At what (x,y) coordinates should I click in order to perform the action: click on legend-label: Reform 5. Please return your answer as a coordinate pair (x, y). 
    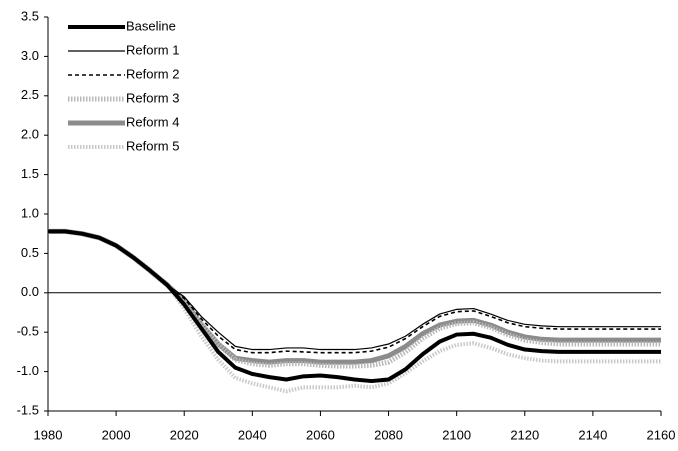
    Looking at the image, I should click on (152, 145).